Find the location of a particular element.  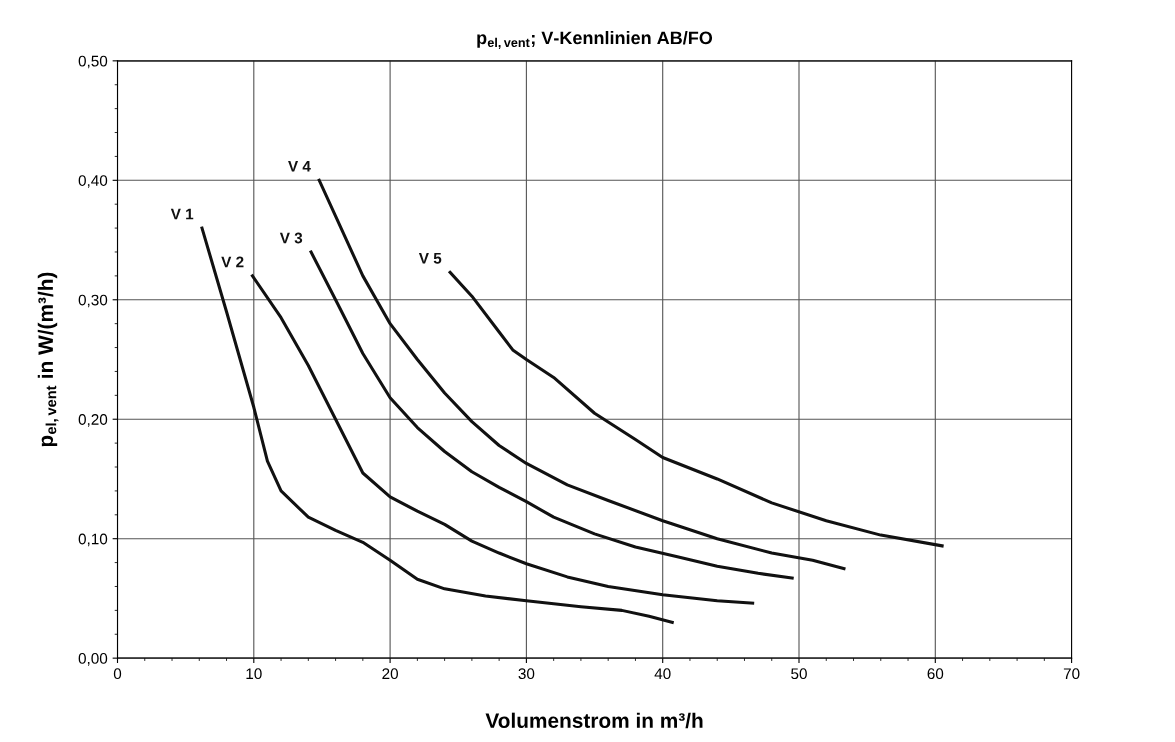

x-tick-label: 20 is located at coordinates (390, 674).